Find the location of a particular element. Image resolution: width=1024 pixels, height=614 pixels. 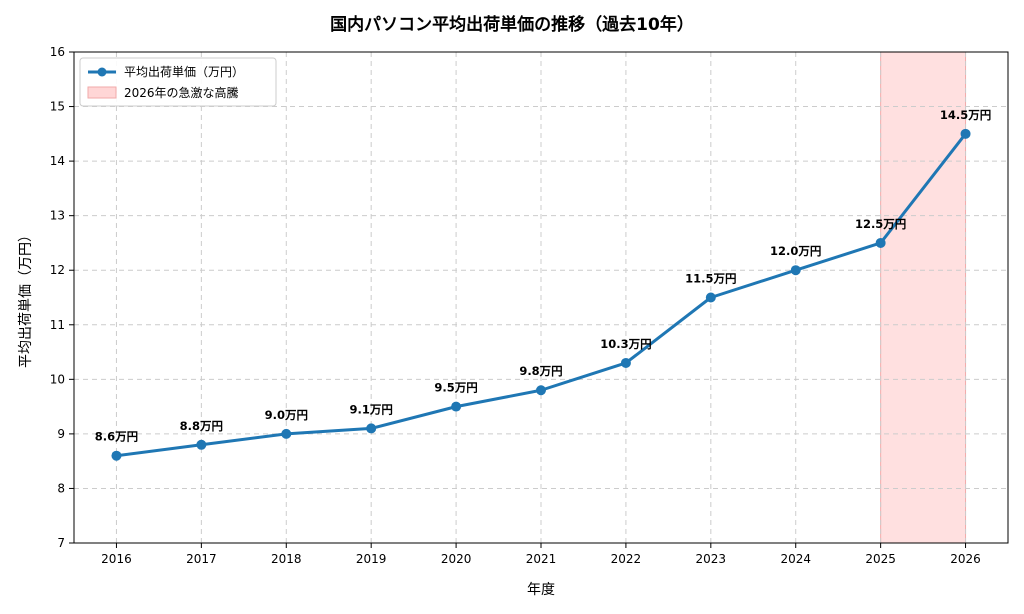

y-tick-label: 15 is located at coordinates (57, 107).